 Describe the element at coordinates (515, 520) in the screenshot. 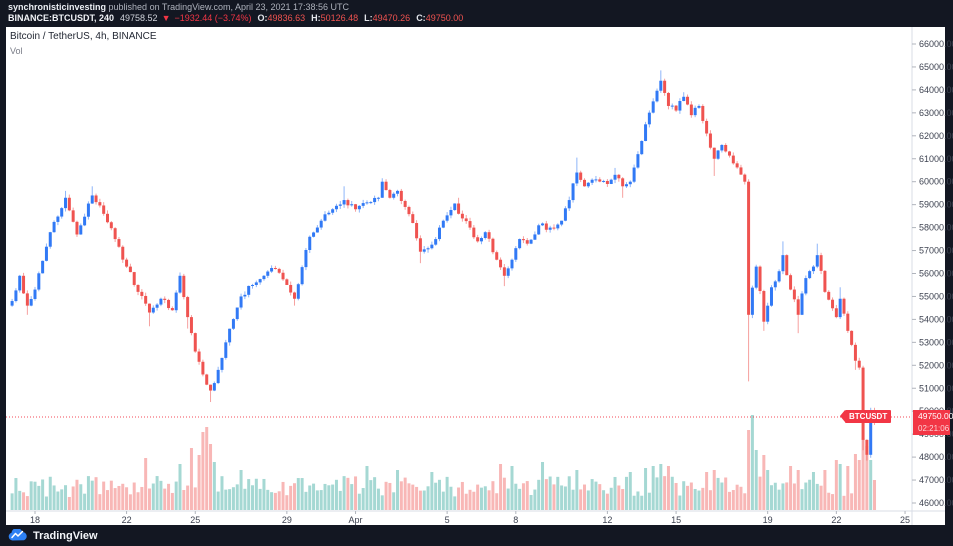

I see `svg-text: 8` at that location.